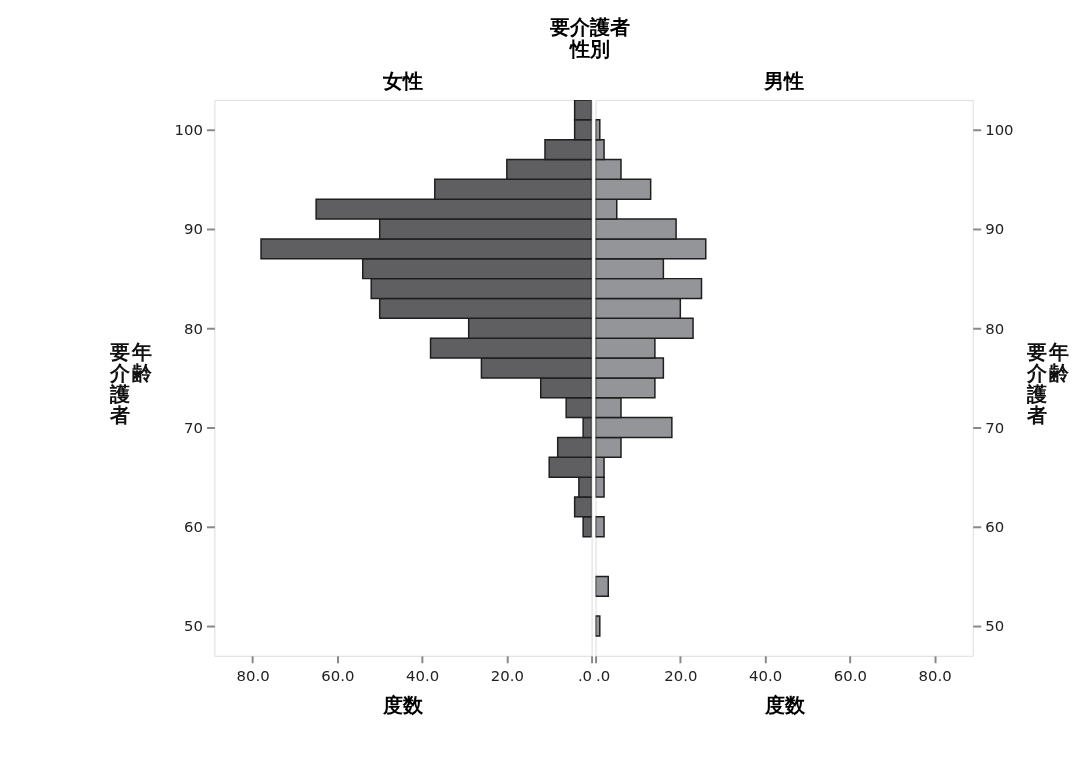 The image size is (1075, 784). Describe the element at coordinates (402, 82) in the screenshot. I see `chart-title: 女性` at that location.